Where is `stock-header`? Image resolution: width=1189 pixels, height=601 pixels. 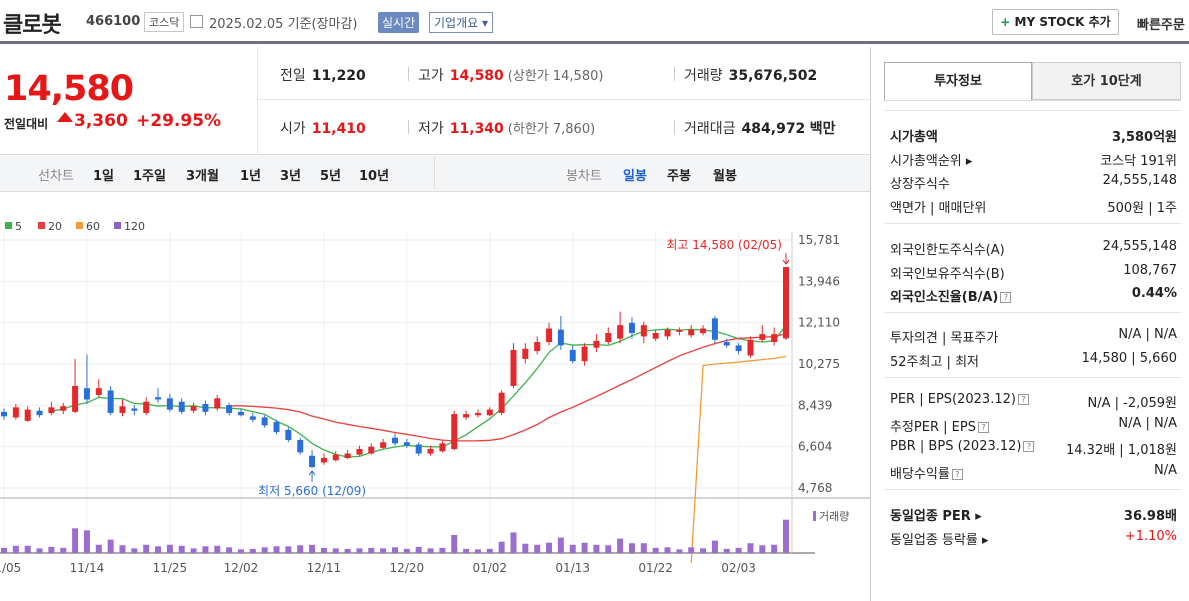 stock-header is located at coordinates (594, 22).